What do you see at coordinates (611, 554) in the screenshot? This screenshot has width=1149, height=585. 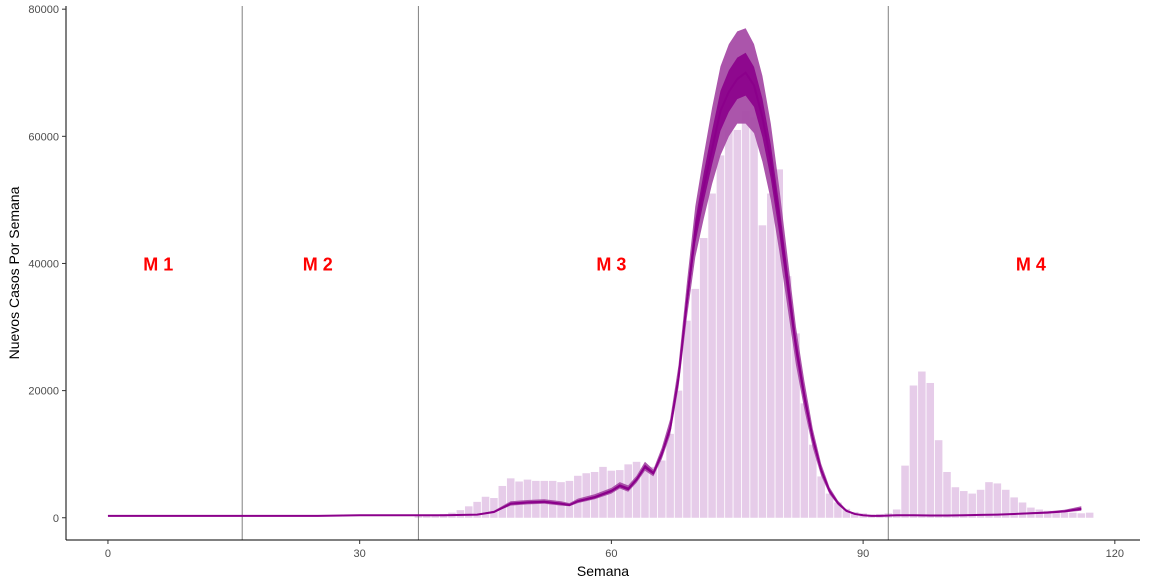 I see `x-tick-label: 60` at bounding box center [611, 554].